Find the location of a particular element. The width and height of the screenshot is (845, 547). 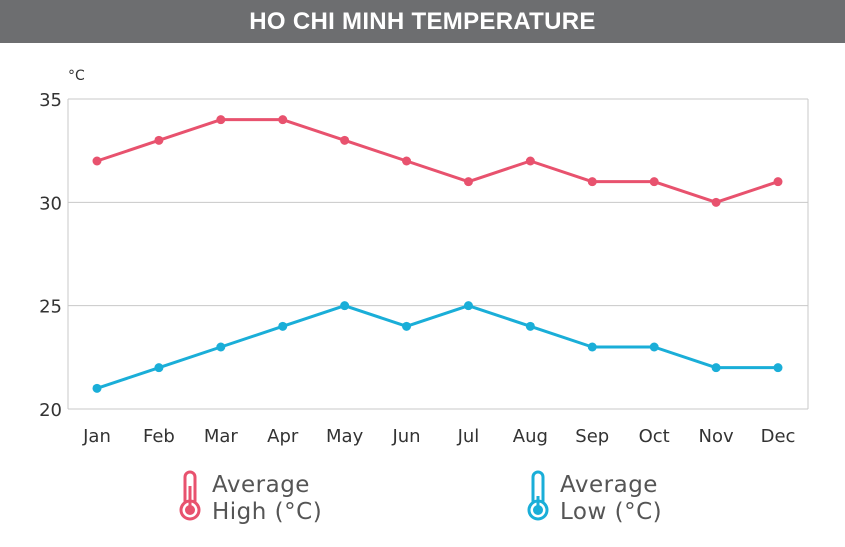

x-tick-label: May is located at coordinates (345, 436).